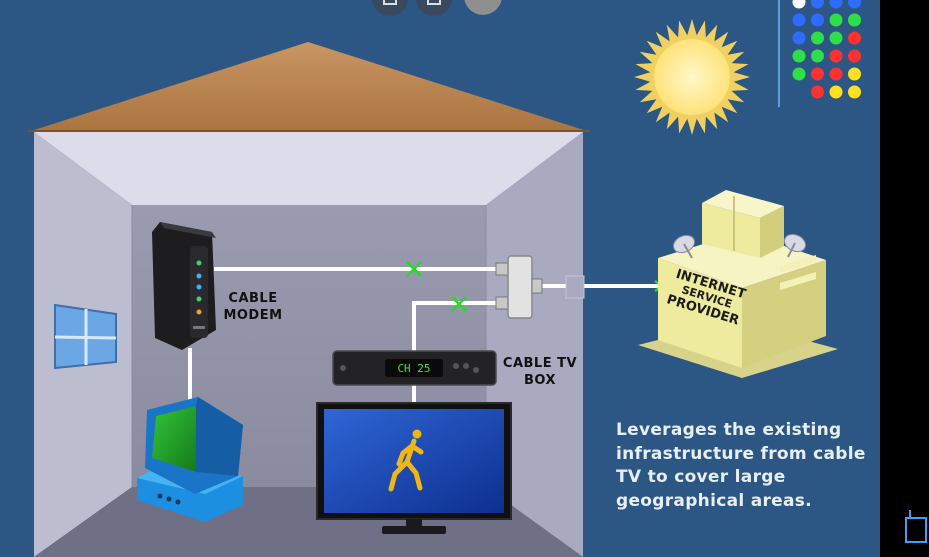 The height and width of the screenshot is (557, 929). I want to click on right-edge-bar, so click(904, 278).